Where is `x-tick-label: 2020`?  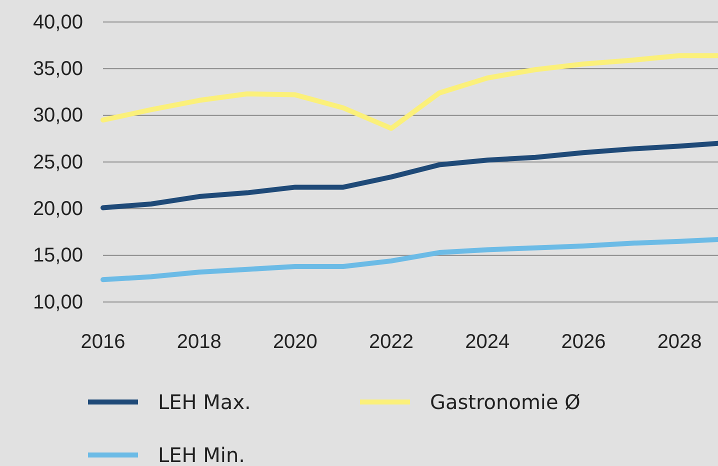 x-tick-label: 2020 is located at coordinates (295, 342).